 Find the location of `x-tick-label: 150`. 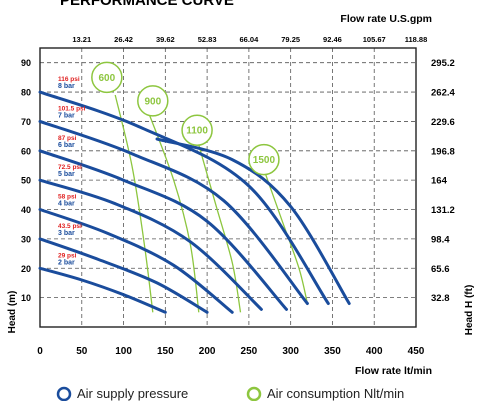

x-tick-label: 150 is located at coordinates (165, 351).